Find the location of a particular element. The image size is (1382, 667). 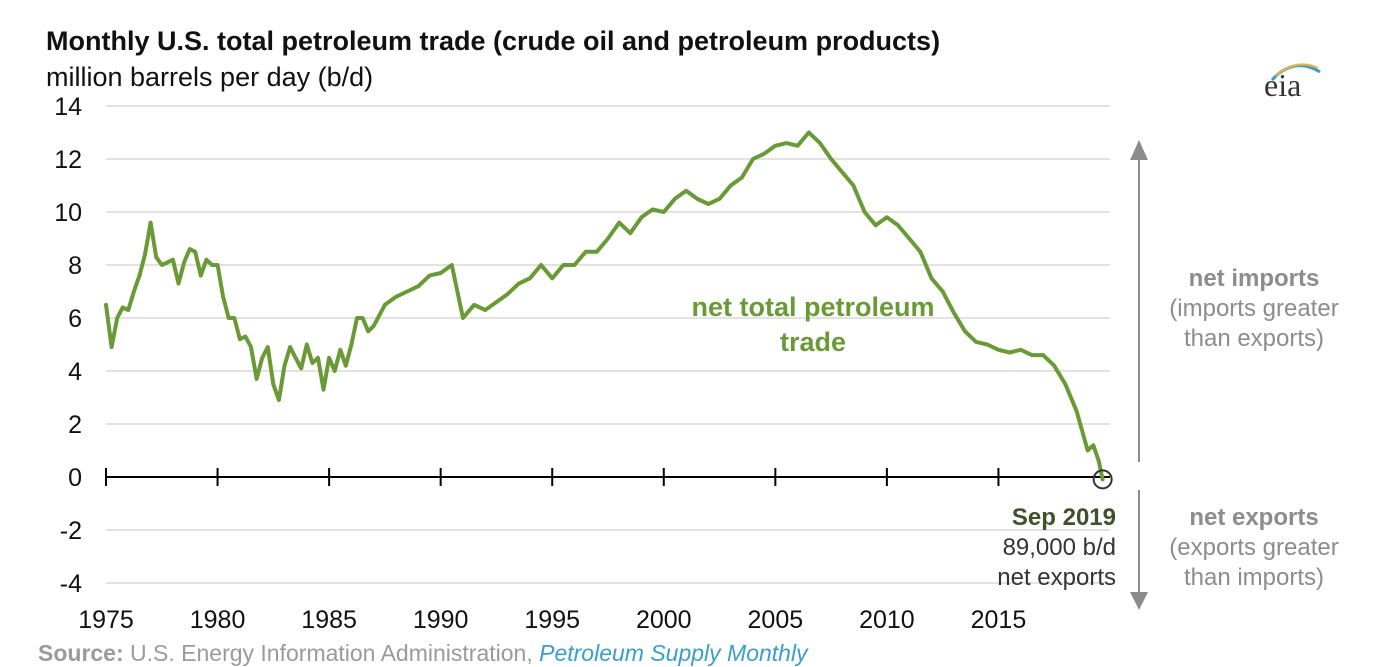

y-tick-label: 0 is located at coordinates (75, 478).